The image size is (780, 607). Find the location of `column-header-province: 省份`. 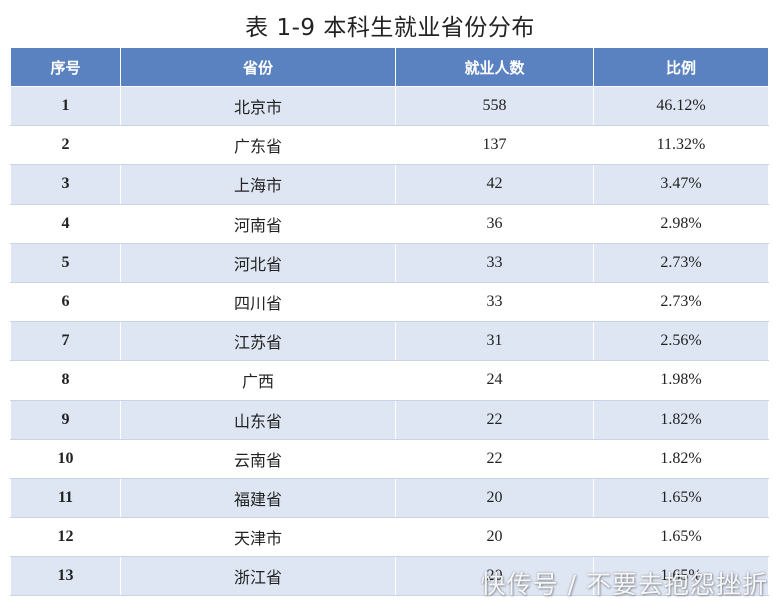

column-header-province: 省份 is located at coordinates (258, 67).